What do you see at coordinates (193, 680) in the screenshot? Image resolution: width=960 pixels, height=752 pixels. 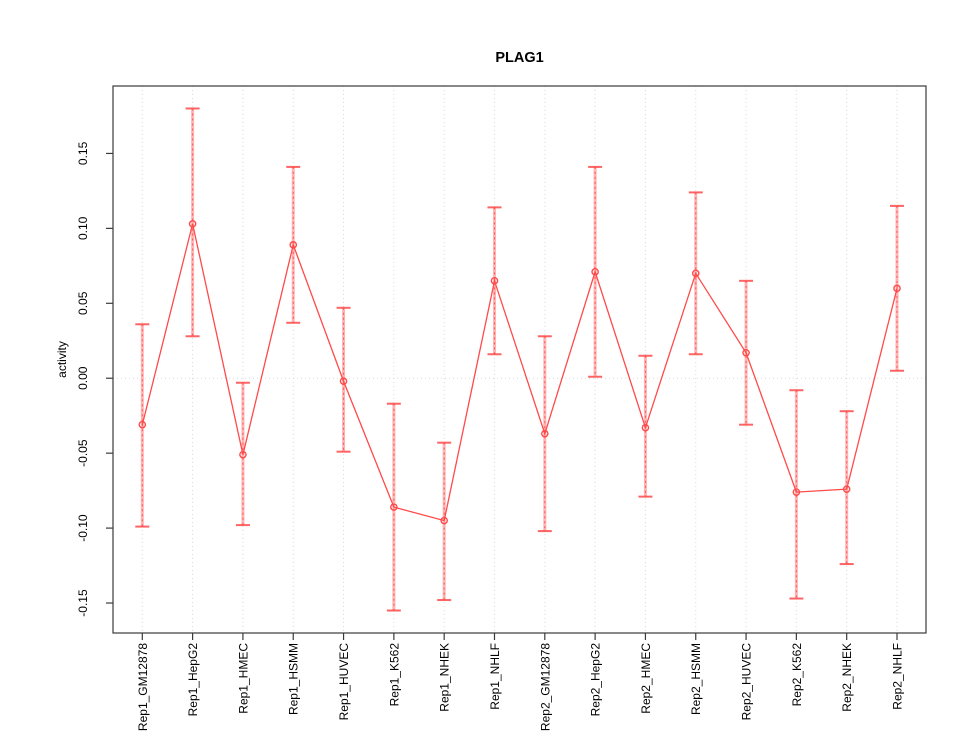 I see `x-tick-label: Rep1_HepG2` at bounding box center [193, 680].